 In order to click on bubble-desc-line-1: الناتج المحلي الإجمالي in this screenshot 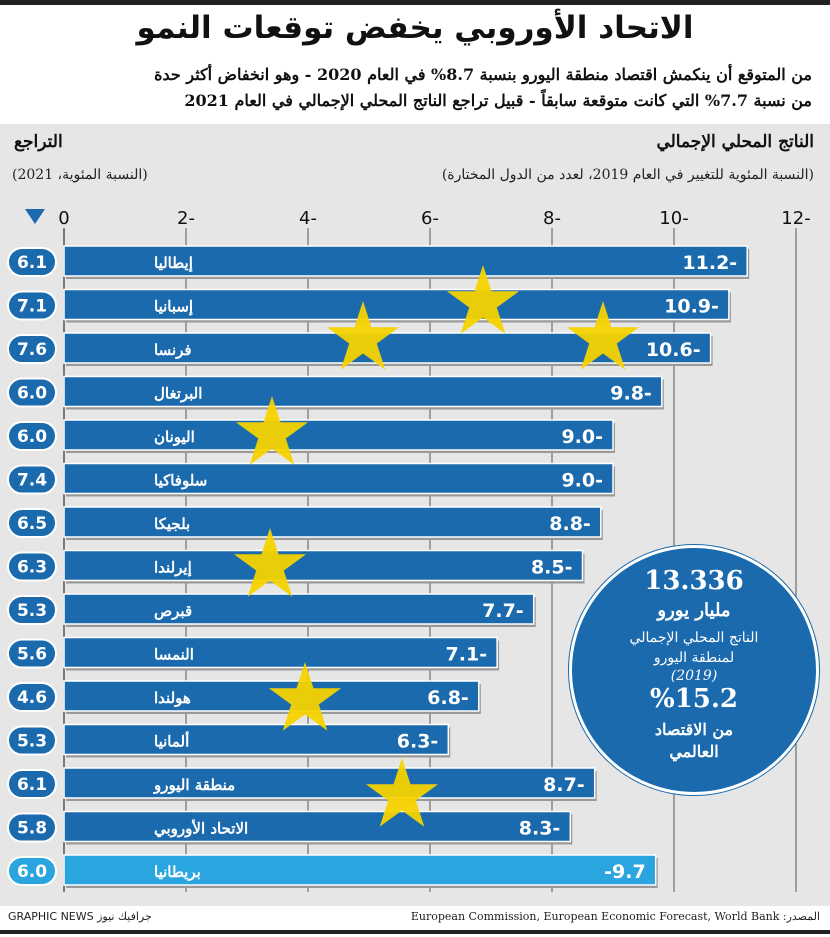, I will do `click(694, 638)`.